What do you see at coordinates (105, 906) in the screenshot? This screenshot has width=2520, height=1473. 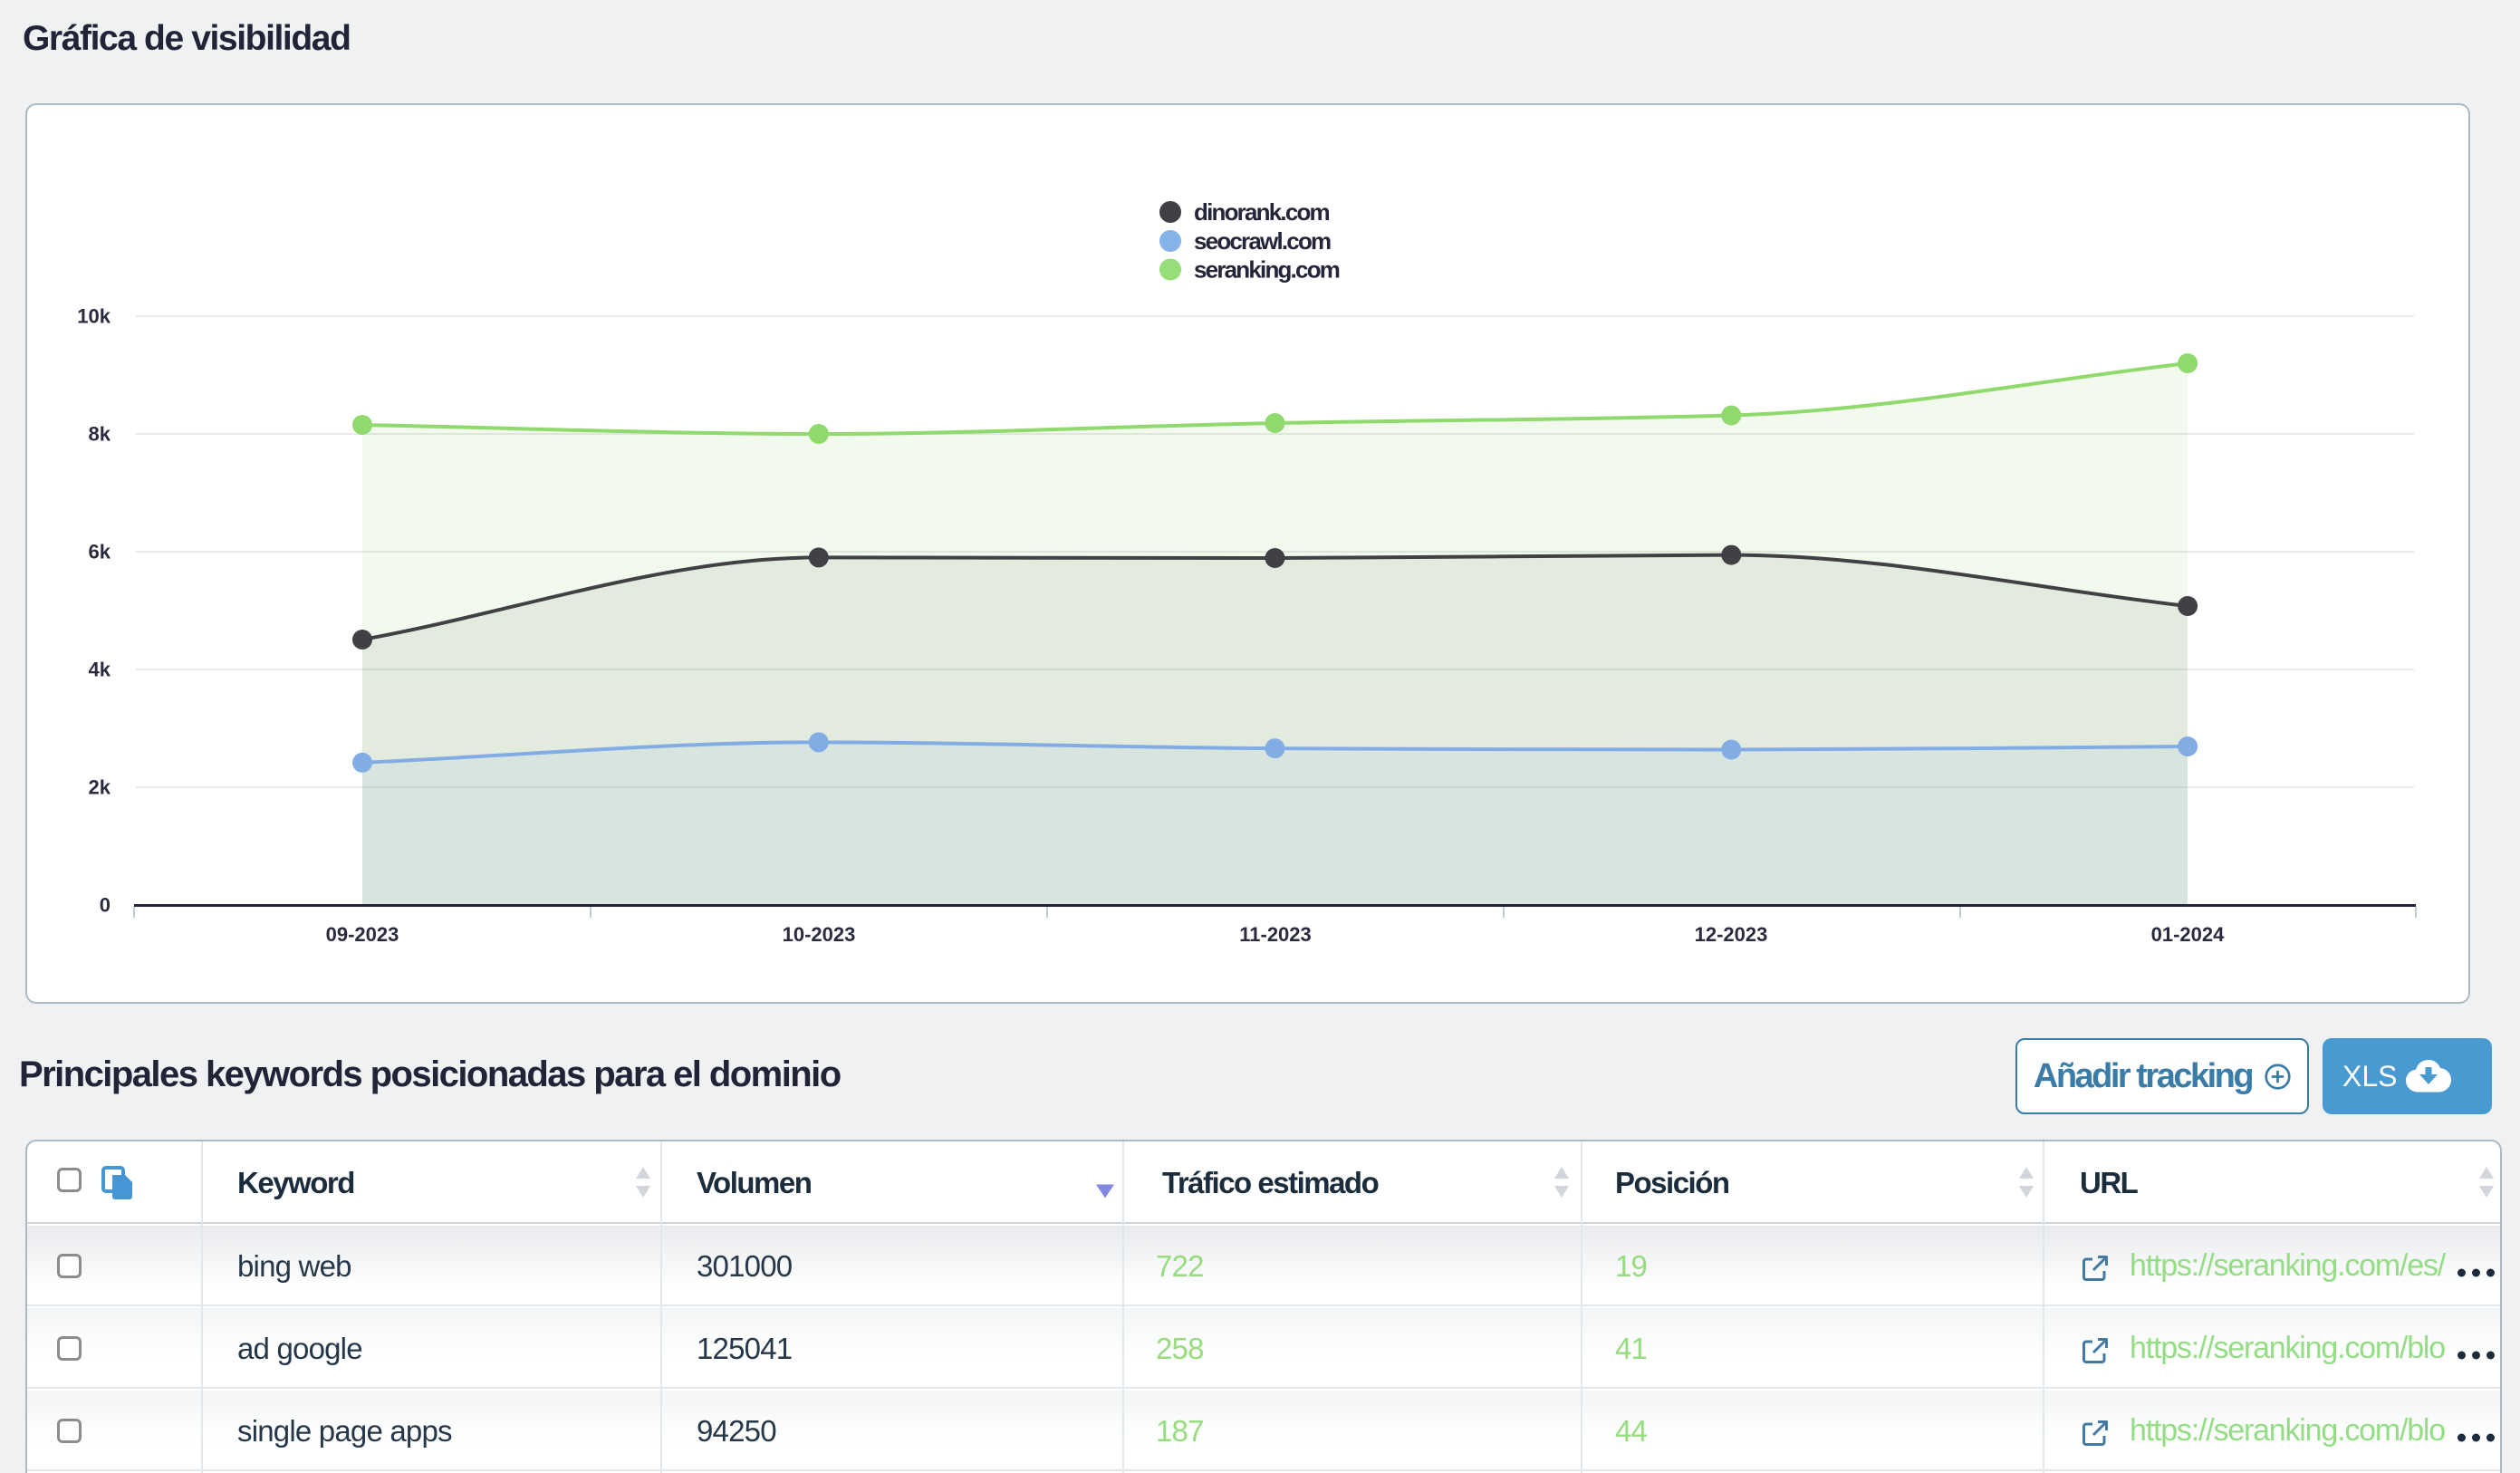 I see `svg-text: 0` at bounding box center [105, 906].